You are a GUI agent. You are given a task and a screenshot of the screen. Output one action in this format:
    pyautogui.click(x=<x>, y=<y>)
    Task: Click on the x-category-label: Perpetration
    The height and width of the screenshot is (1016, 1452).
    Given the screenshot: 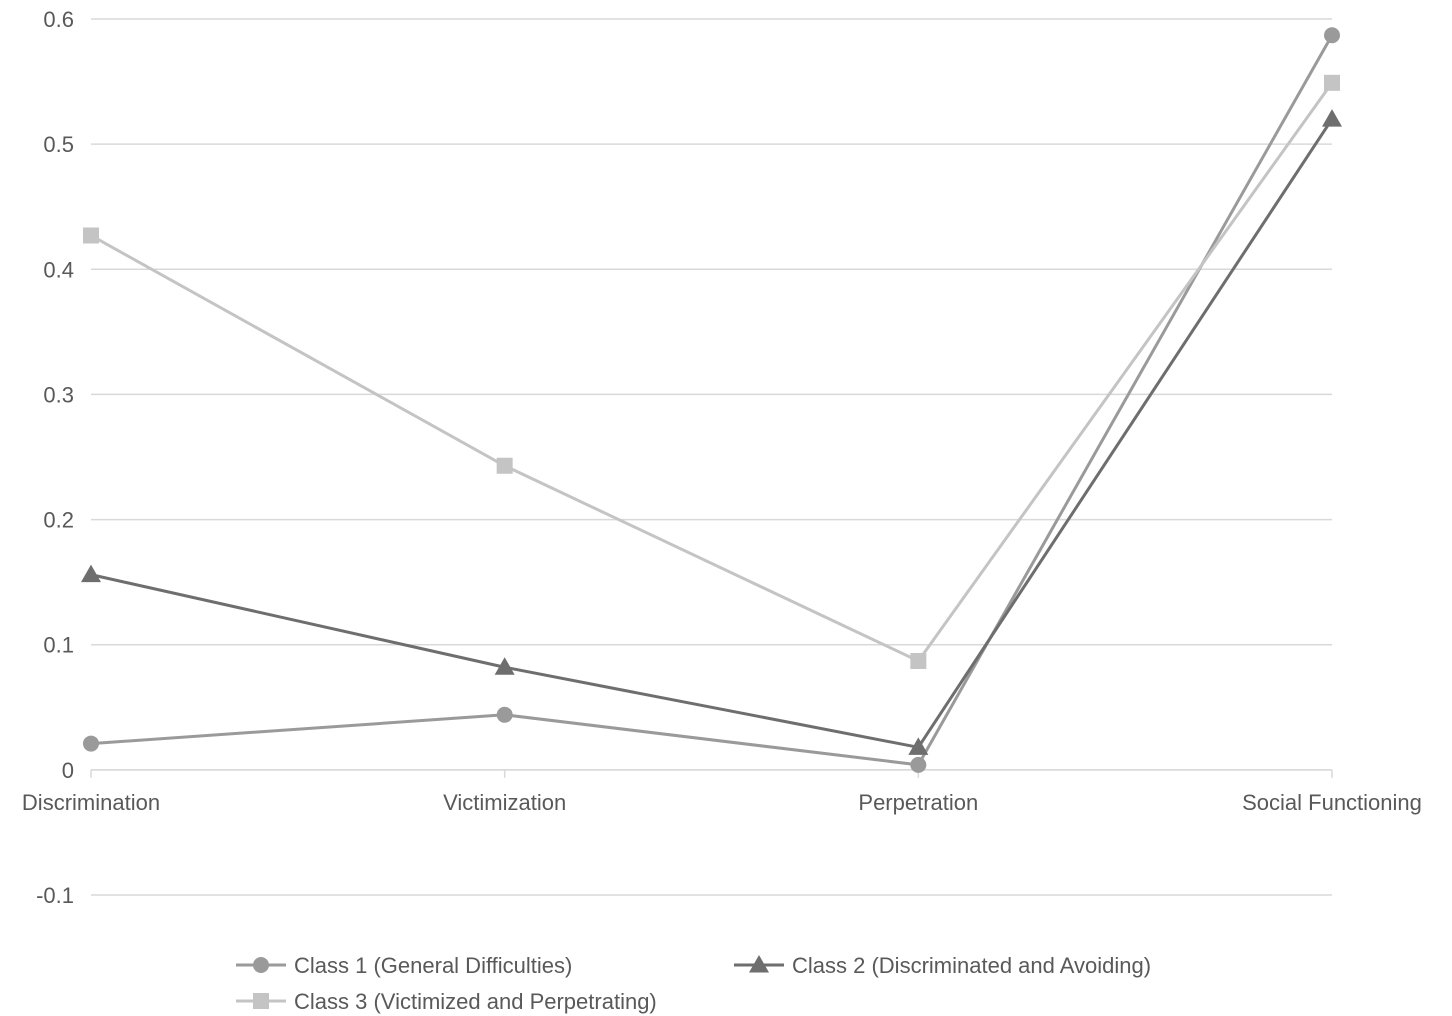 What is the action you would take?
    pyautogui.click(x=918, y=802)
    